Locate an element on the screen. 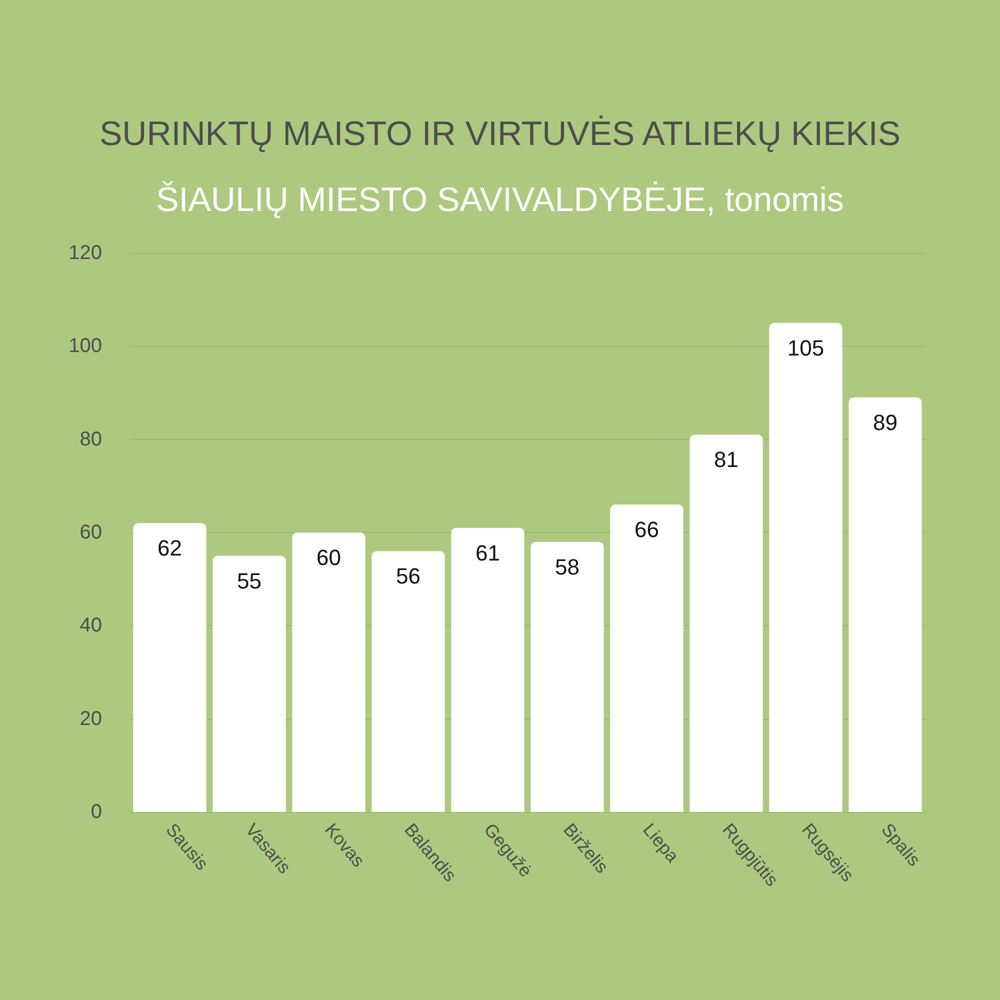 The height and width of the screenshot is (1000, 1000). y-tick-label: 100 is located at coordinates (85, 346).